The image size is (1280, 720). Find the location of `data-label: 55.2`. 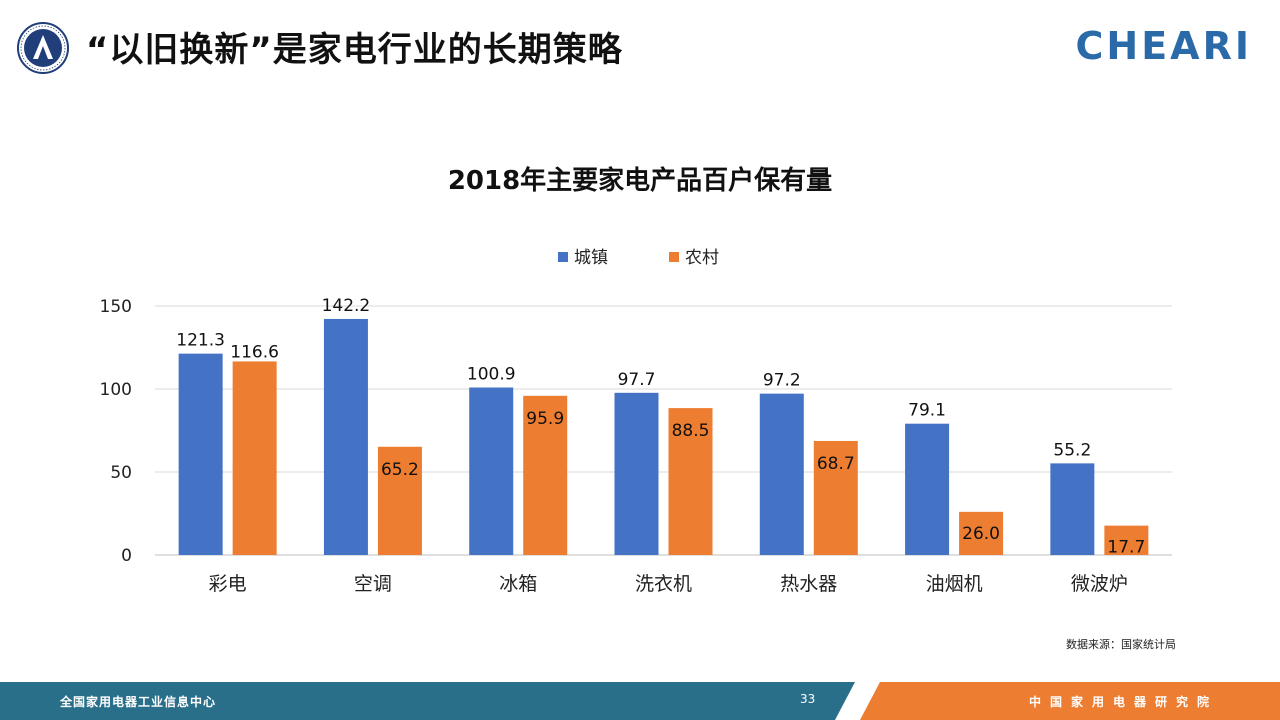

data-label: 55.2 is located at coordinates (1072, 450).